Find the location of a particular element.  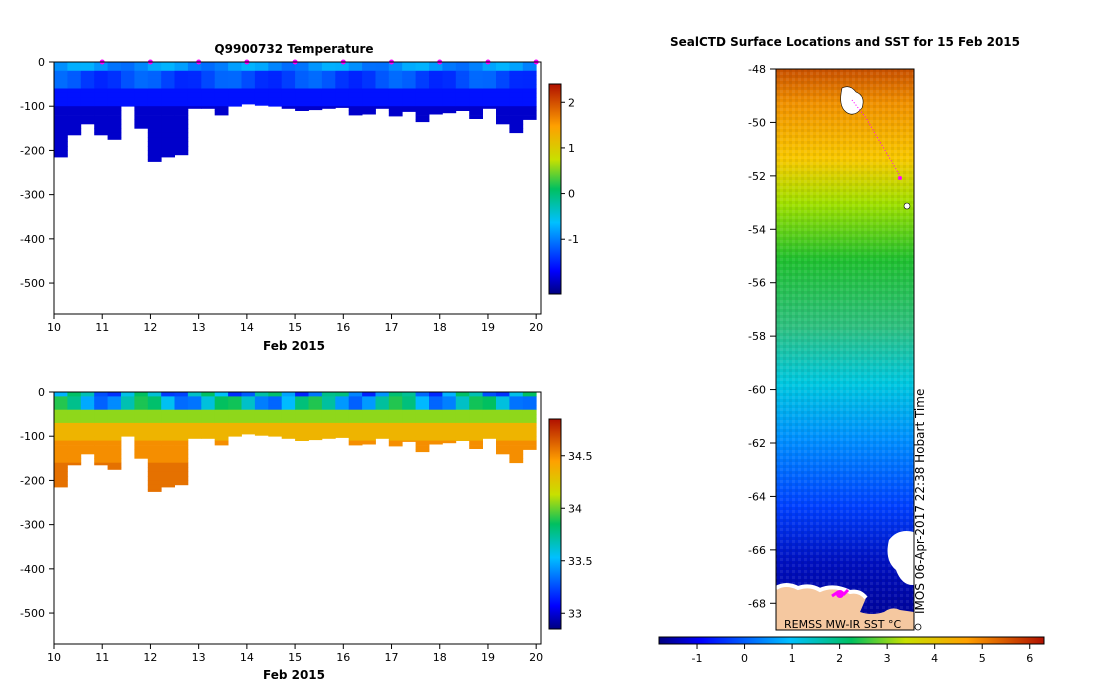

y-tick-label: -400 is located at coordinates (32, 239).